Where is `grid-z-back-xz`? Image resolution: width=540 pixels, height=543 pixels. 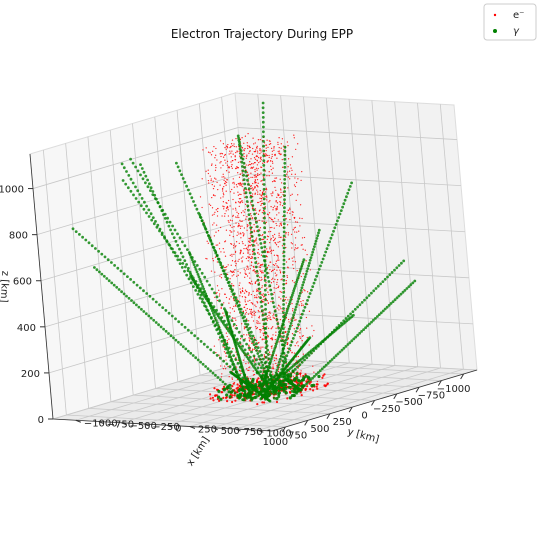
grid-z-back-xz is located at coordinates (359, 272).